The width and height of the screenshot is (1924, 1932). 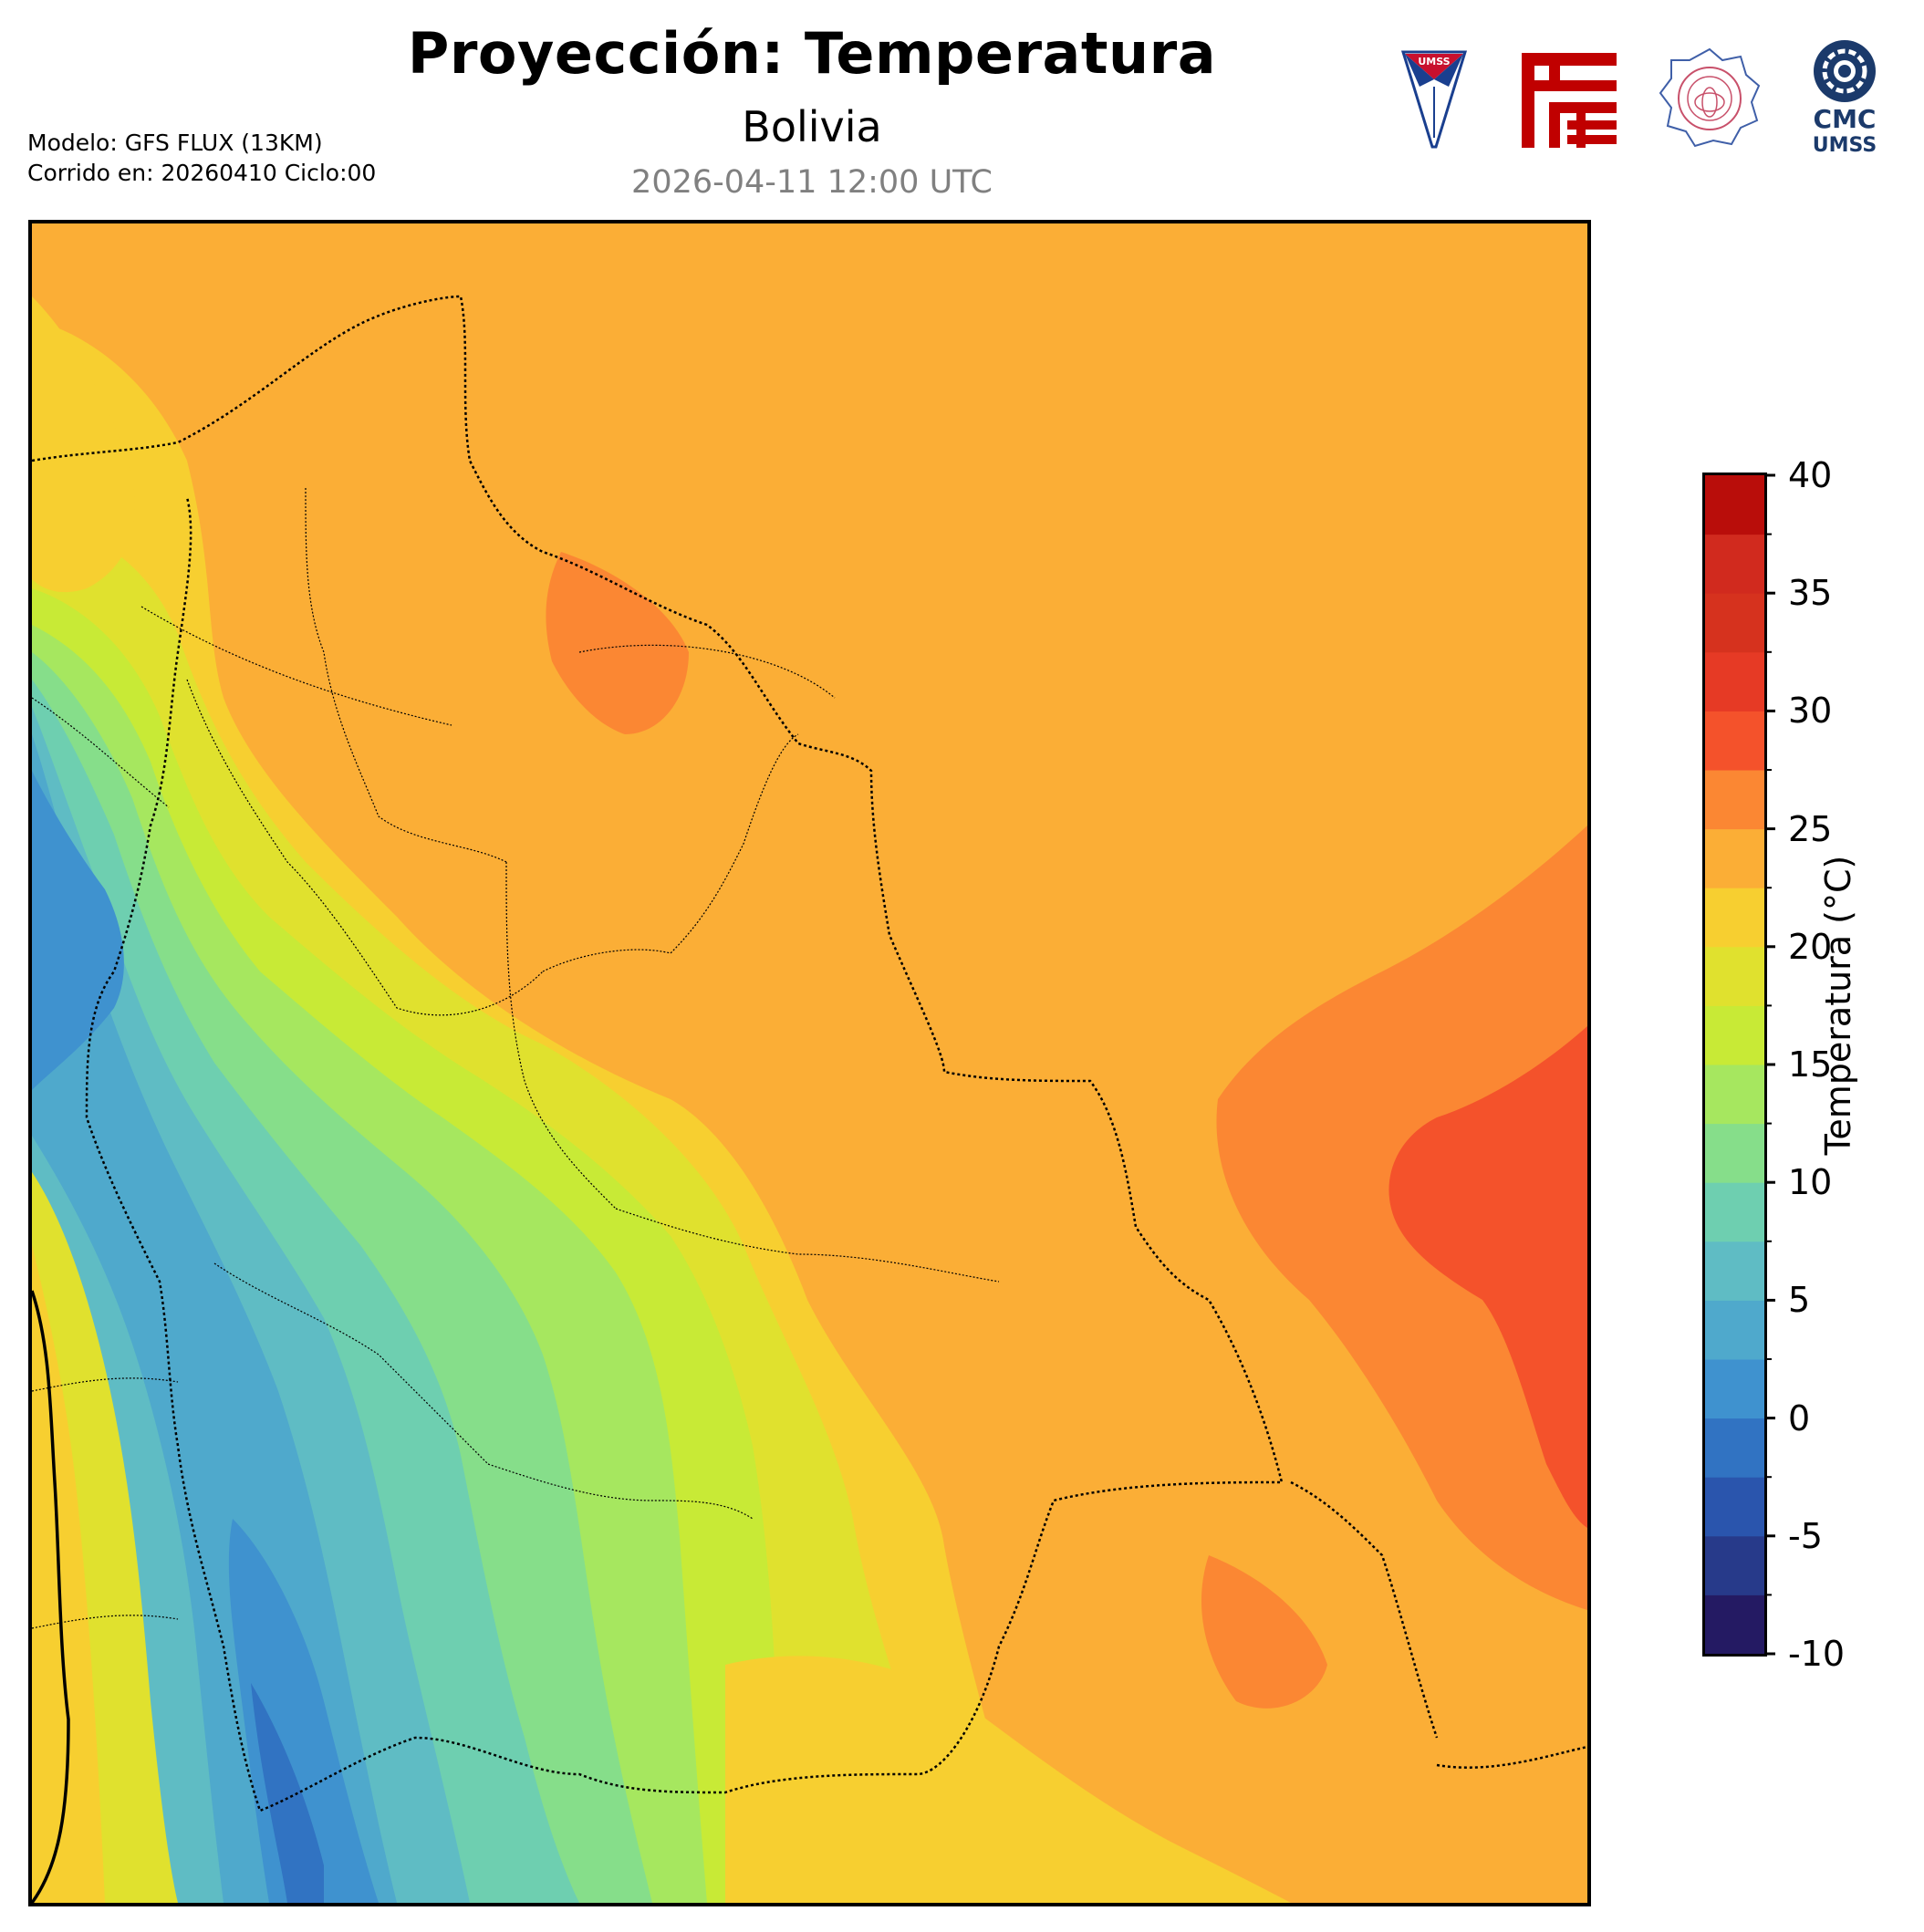 What do you see at coordinates (1710, 98) in the screenshot?
I see `departamento-fisica-seal` at bounding box center [1710, 98].